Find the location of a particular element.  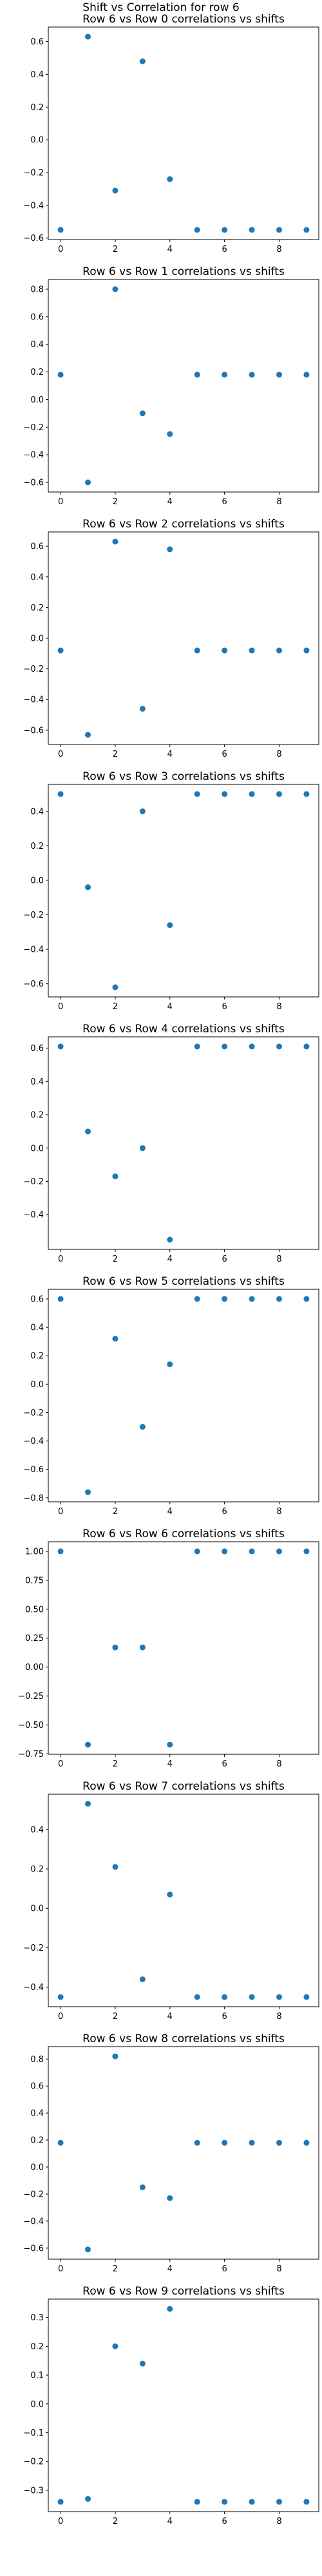

y-tick-label: 0.3 is located at coordinates (37, 2318).